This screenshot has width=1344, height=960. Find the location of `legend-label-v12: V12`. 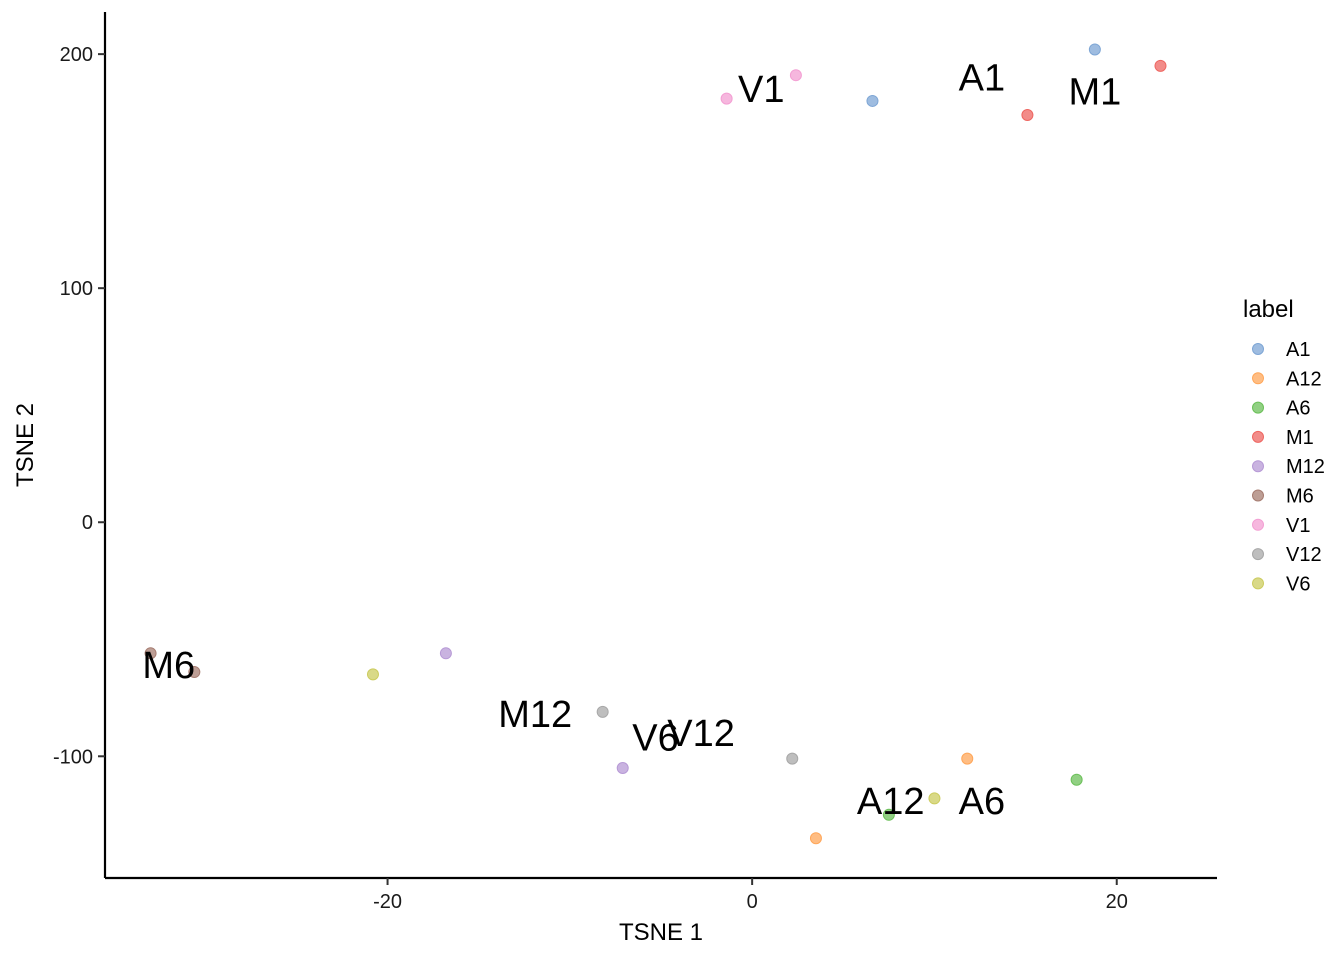

legend-label-v12: V12 is located at coordinates (1304, 555).